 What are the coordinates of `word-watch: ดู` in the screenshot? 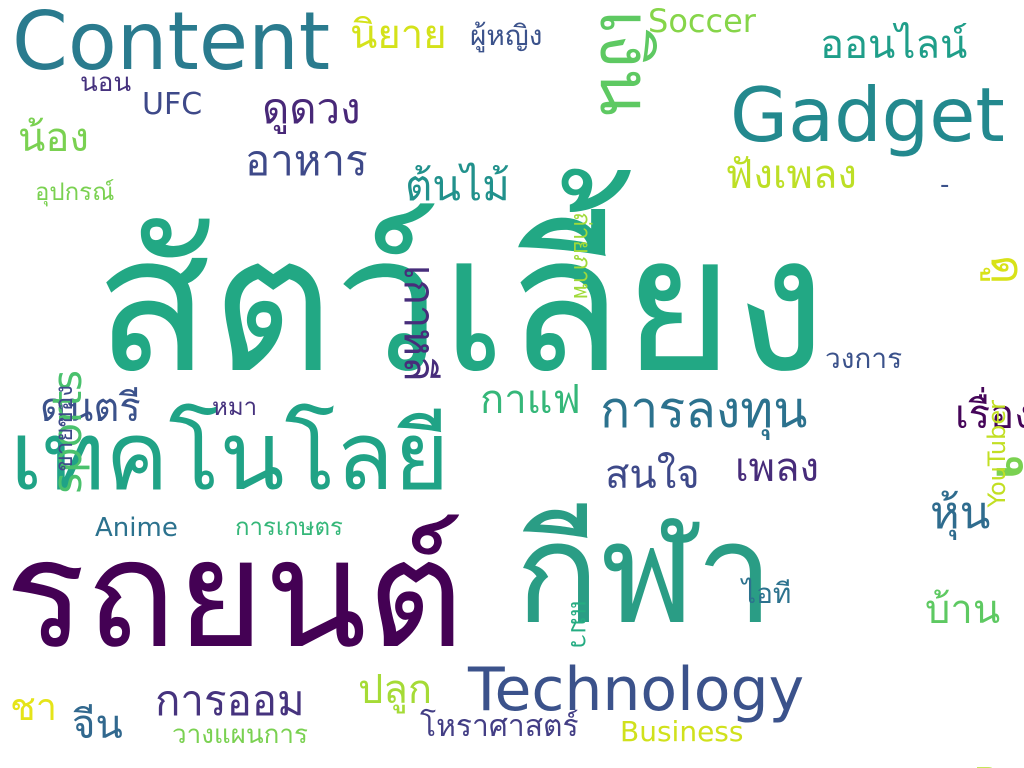 It's located at (1002, 269).